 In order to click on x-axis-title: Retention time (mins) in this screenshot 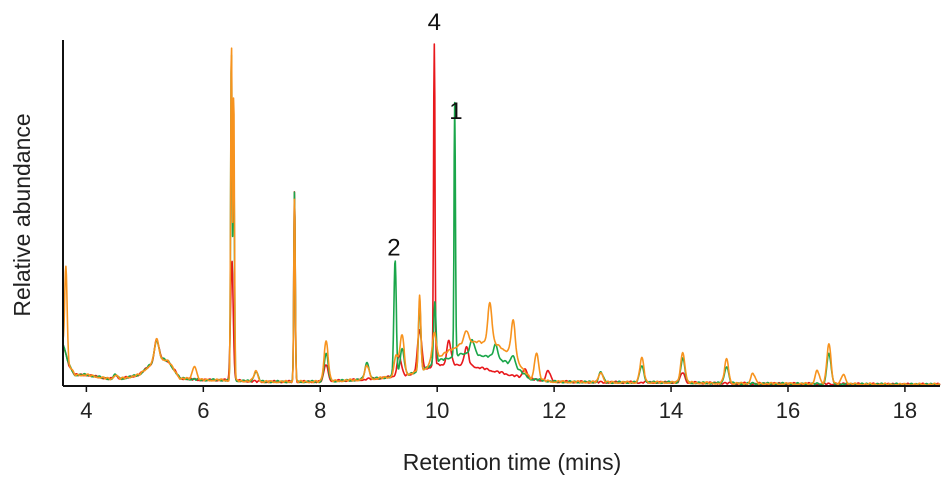, I will do `click(512, 462)`.